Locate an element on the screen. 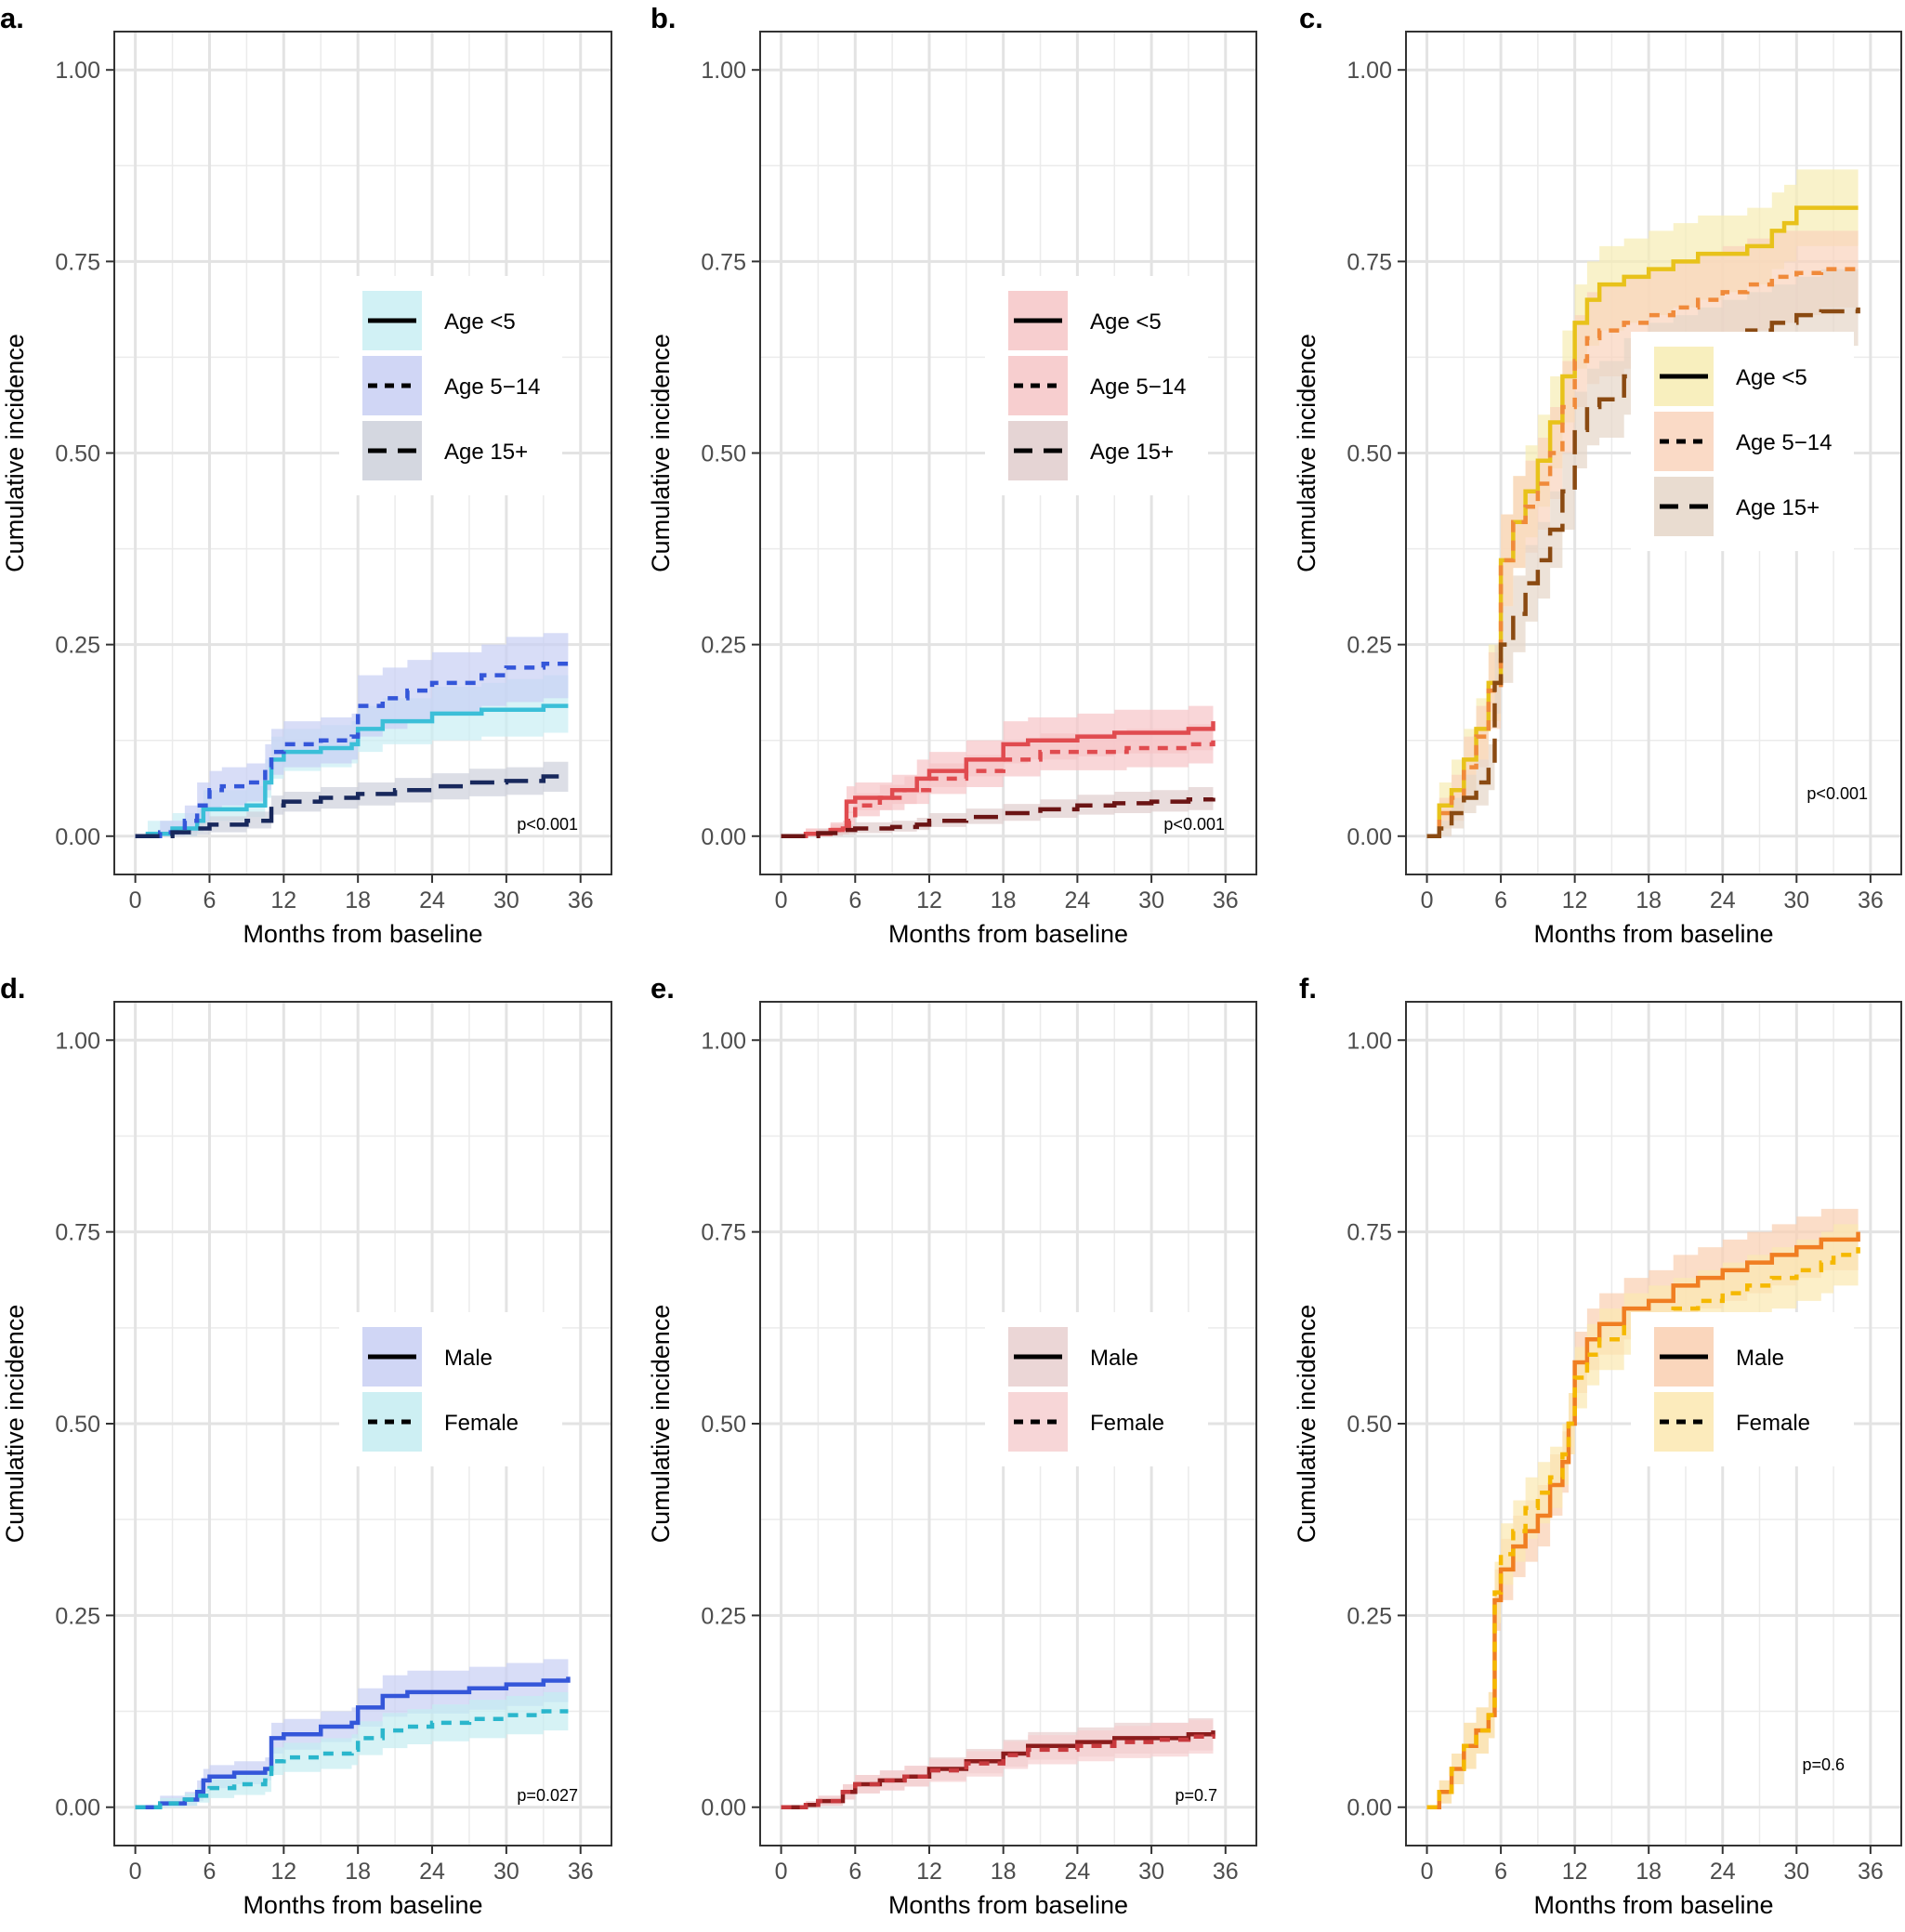 The height and width of the screenshot is (1932, 1905). grid is located at coordinates (1008, 1424).